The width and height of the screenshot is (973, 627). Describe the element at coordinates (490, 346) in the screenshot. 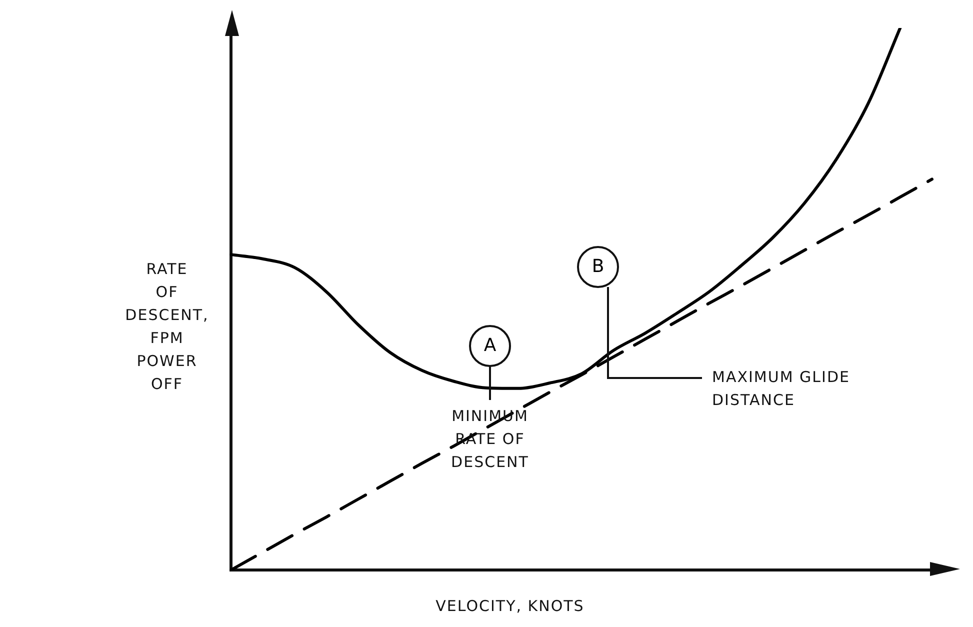

I see `annotation: A` at that location.